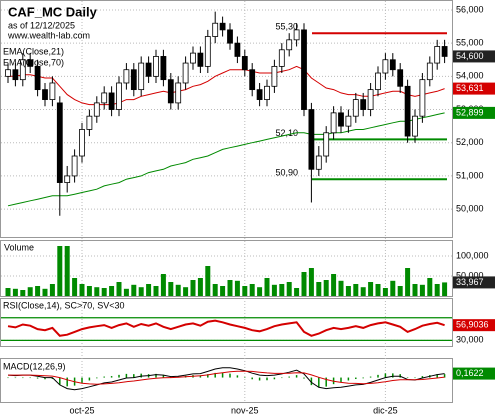 Image resolution: width=496 pixels, height=420 pixels. What do you see at coordinates (41, 25) in the screenshot?
I see `subtitle: as of 12/12/2025` at bounding box center [41, 25].